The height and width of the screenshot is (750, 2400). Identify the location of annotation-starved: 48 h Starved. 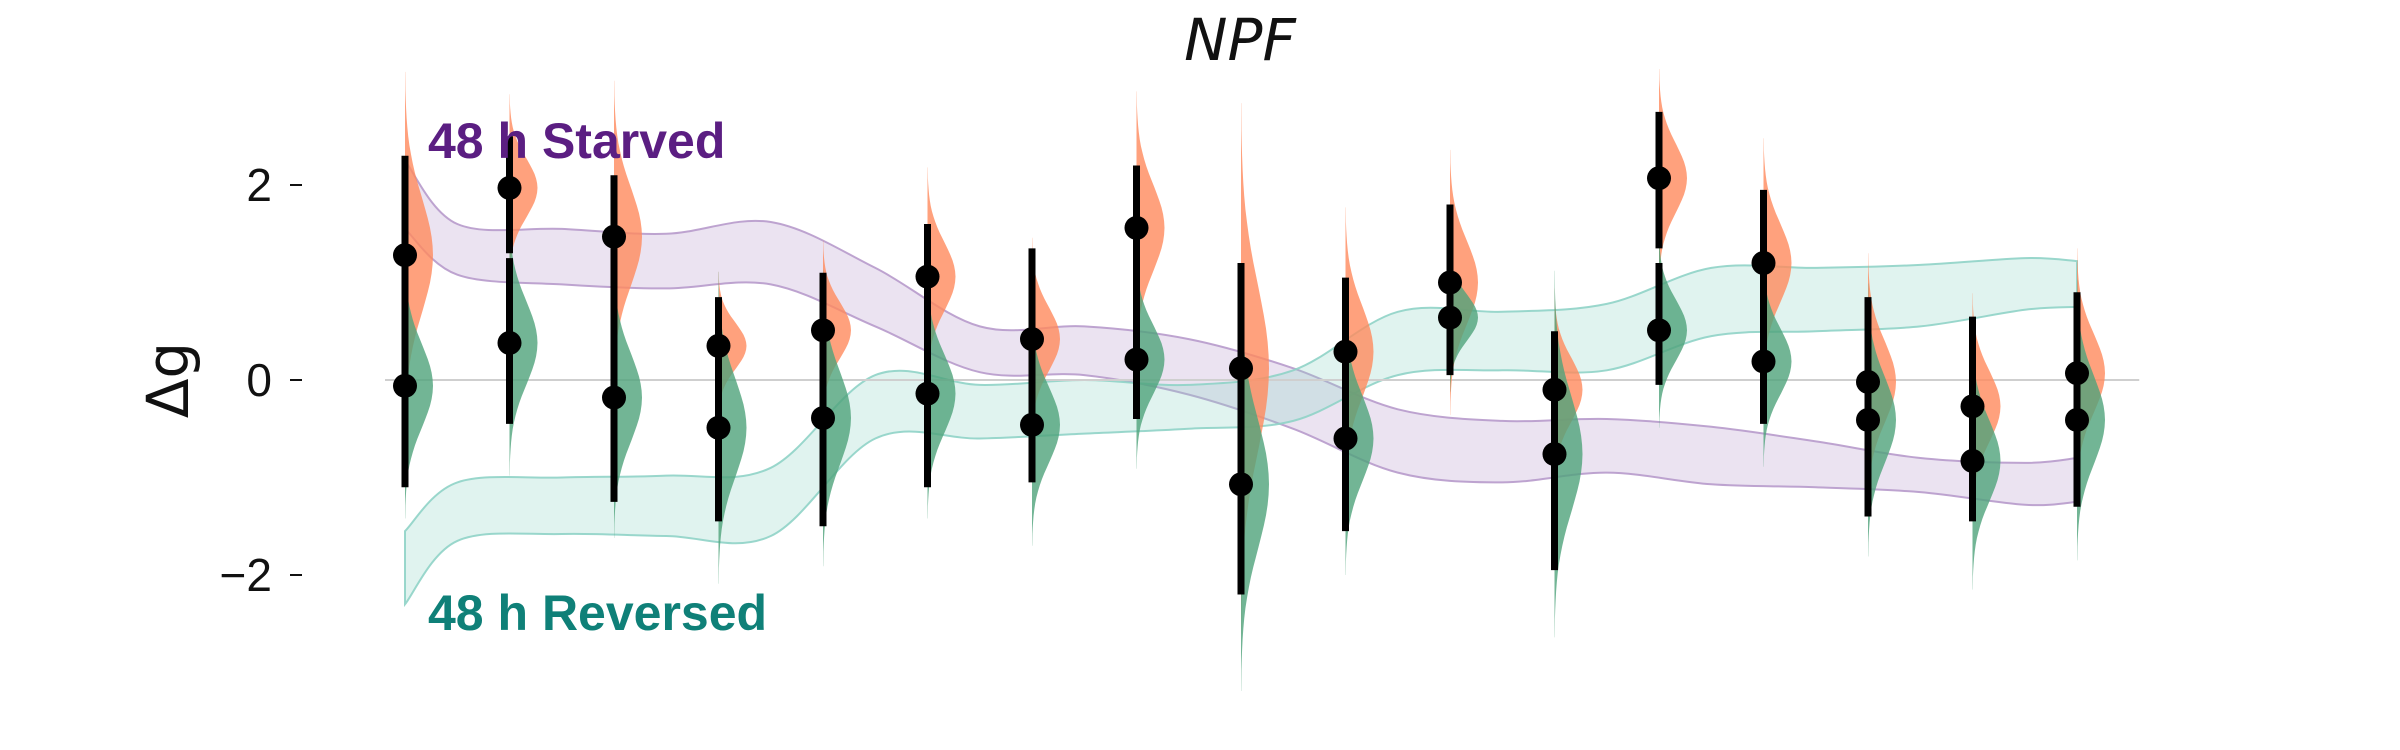
(576, 141).